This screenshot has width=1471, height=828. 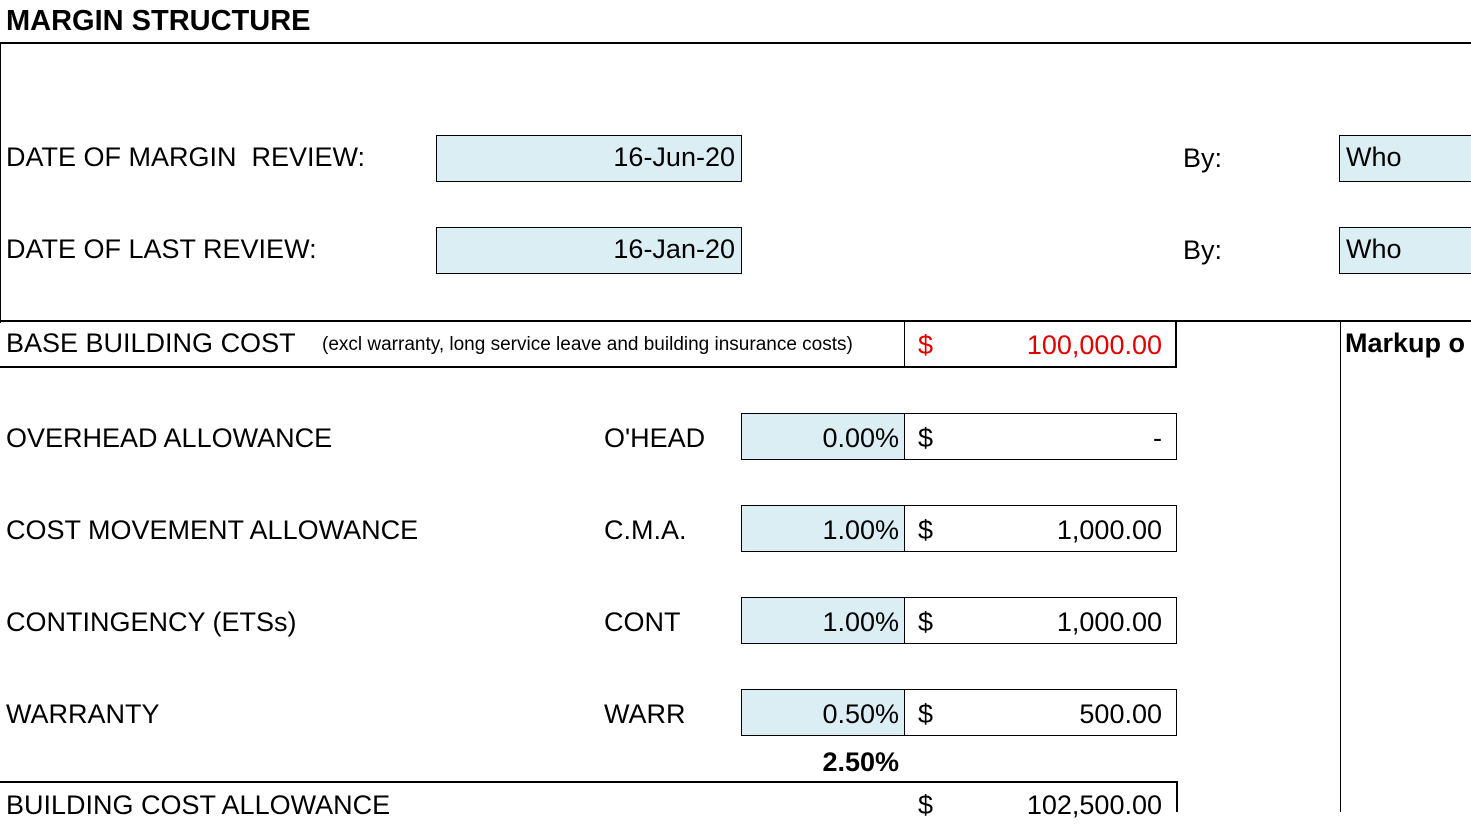 What do you see at coordinates (198, 805) in the screenshot?
I see `bca-label: BUILDING COST ALLOWANCE` at bounding box center [198, 805].